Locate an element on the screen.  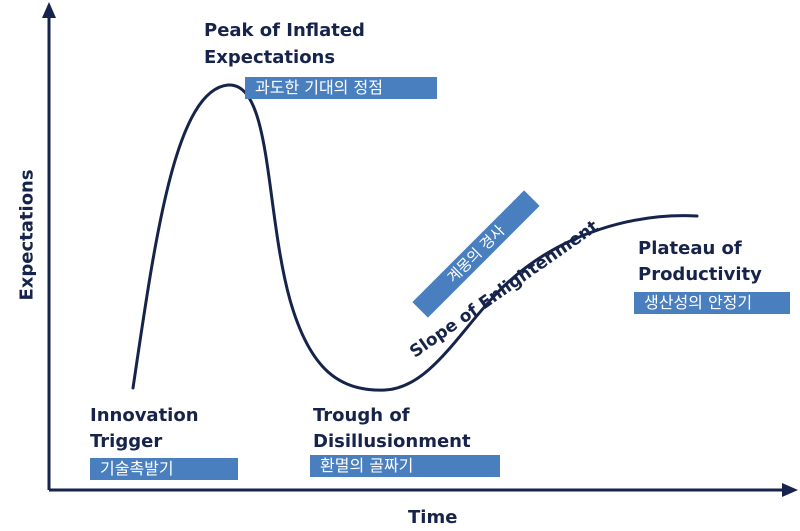
plateau-title-line1: Plateau of is located at coordinates (690, 248).